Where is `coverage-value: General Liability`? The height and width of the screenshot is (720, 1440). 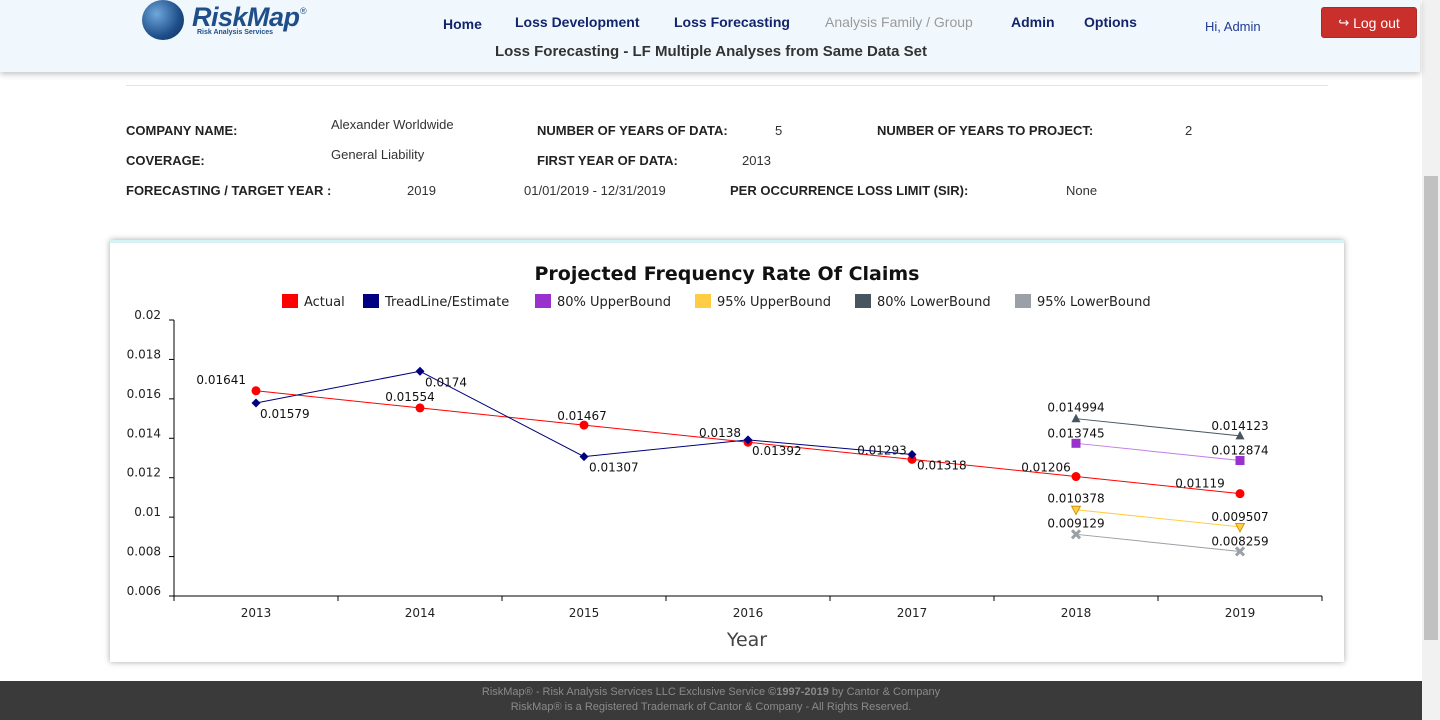 coverage-value: General Liability is located at coordinates (378, 154).